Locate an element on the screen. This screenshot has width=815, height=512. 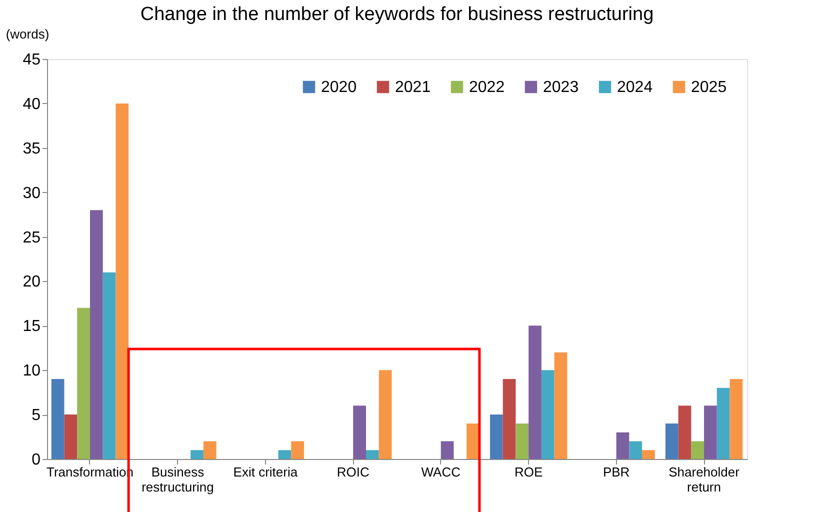
legend-label: 2024 is located at coordinates (635, 87).